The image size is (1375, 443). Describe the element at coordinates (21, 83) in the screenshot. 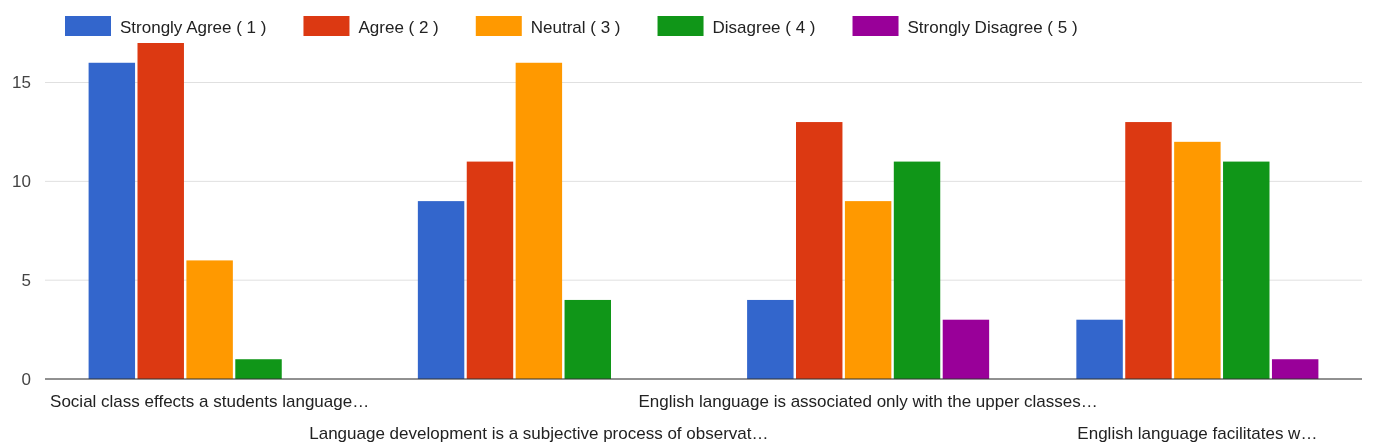

I see `y-tick-label: 15` at that location.